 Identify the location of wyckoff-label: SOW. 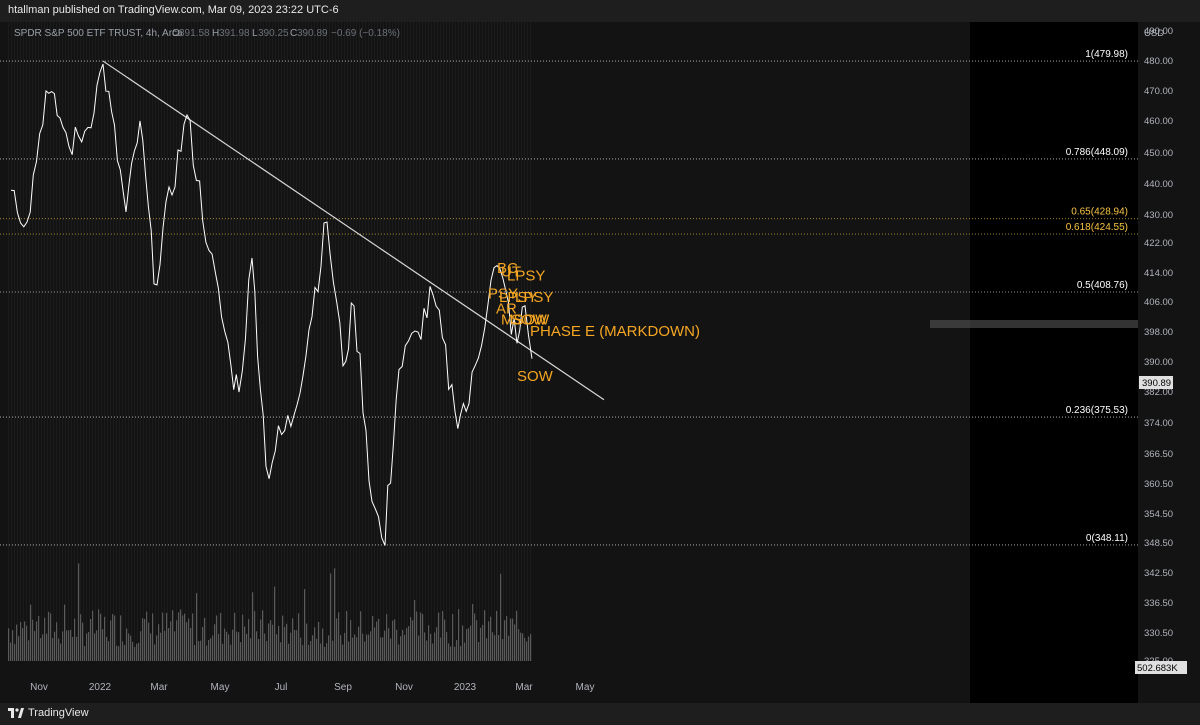
(529, 320).